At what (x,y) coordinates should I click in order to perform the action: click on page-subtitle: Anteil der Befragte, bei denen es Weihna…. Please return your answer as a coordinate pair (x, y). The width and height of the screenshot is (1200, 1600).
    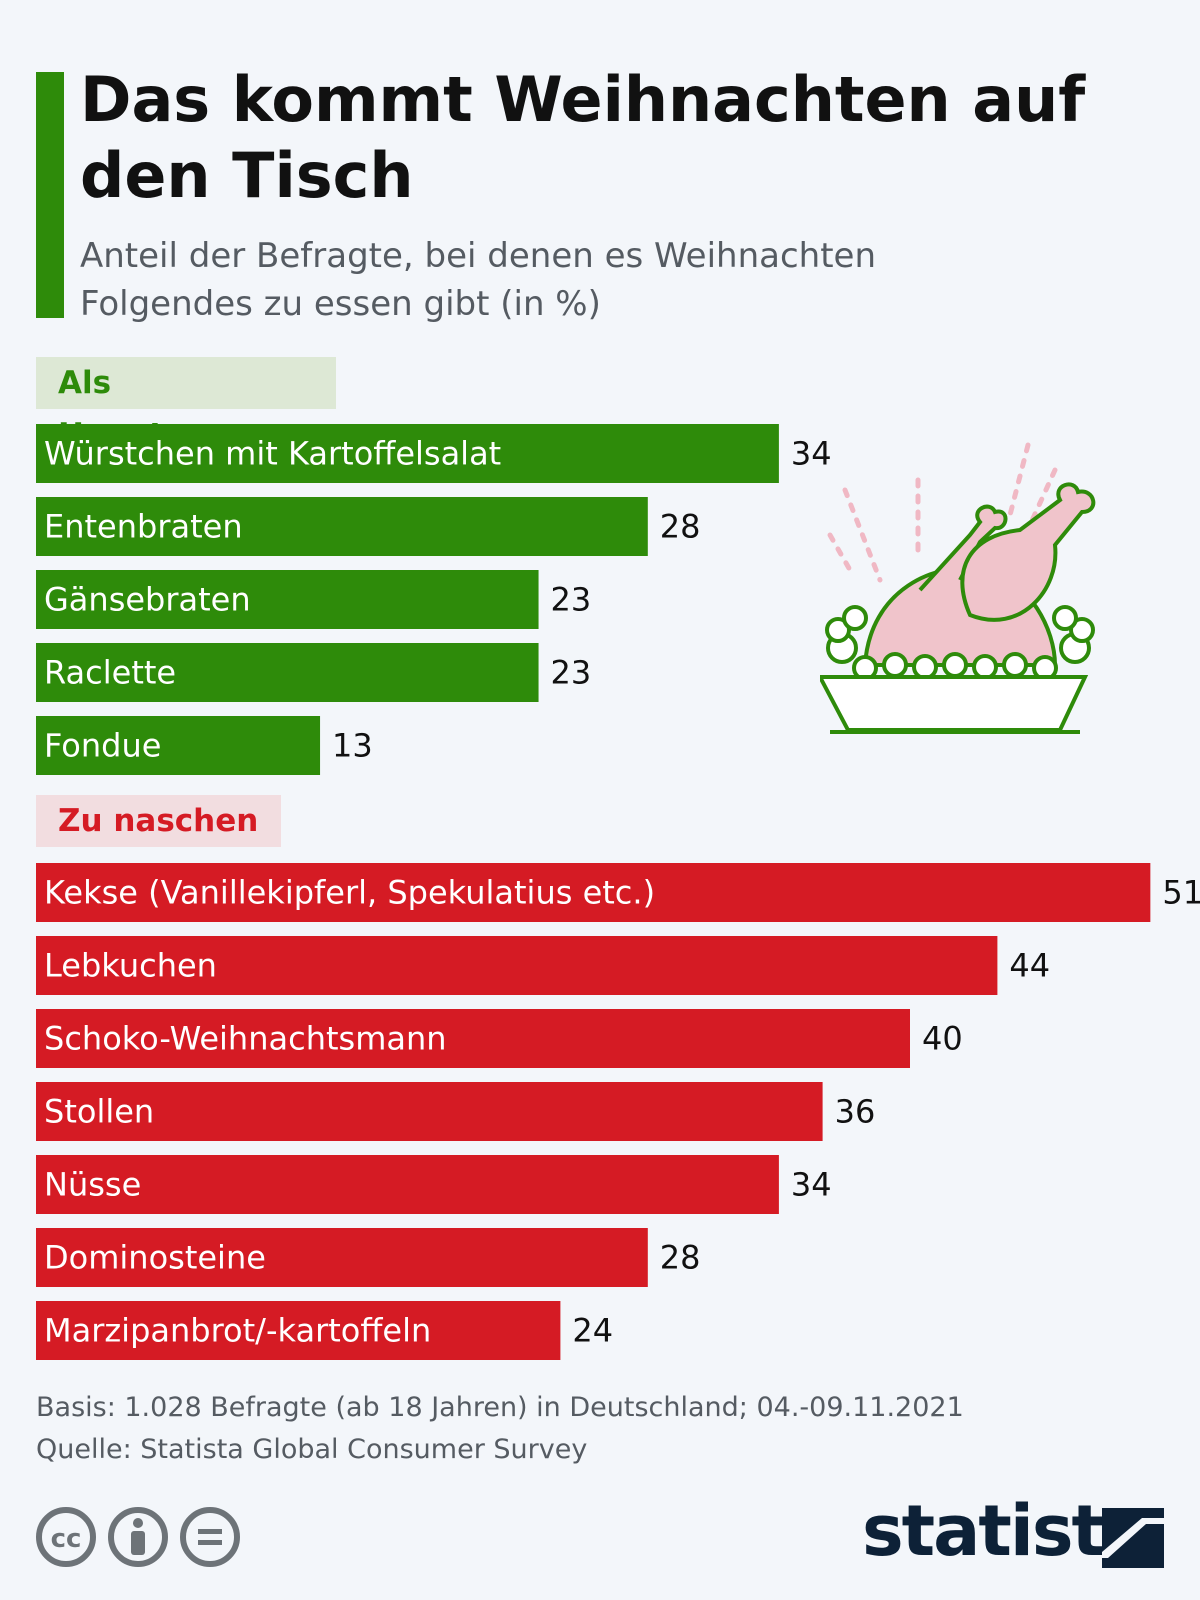
    Looking at the image, I should click on (478, 280).